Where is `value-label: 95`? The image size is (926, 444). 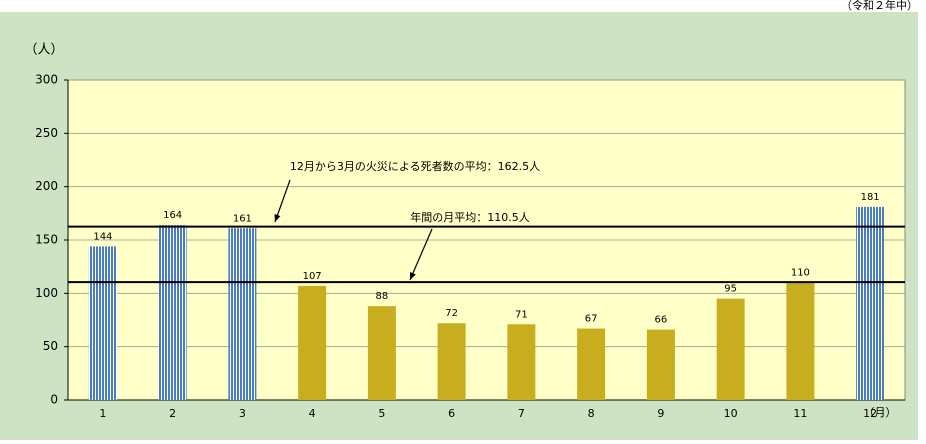 value-label: 95 is located at coordinates (730, 289).